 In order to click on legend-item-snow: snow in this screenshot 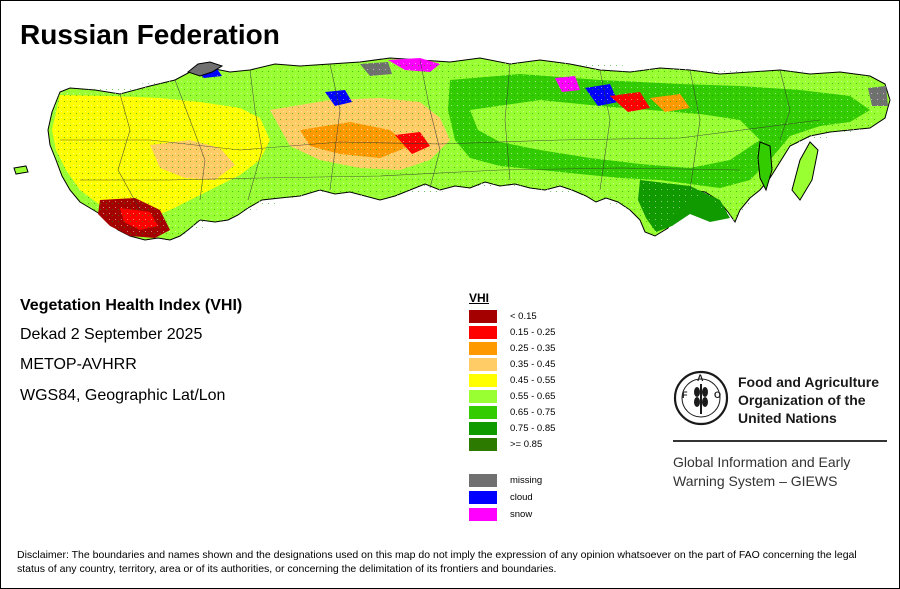, I will do `click(500, 514)`.